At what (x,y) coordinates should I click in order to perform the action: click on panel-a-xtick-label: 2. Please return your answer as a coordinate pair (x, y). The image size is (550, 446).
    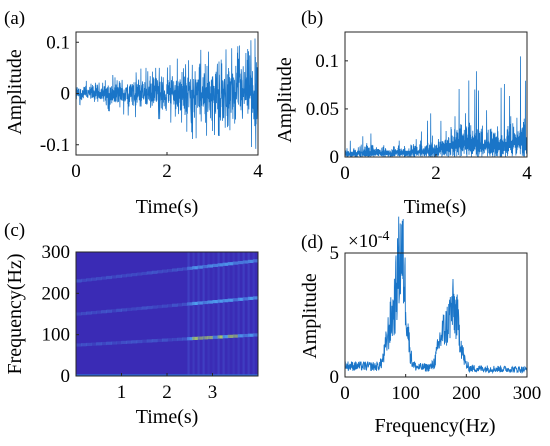
    Looking at the image, I should click on (167, 171).